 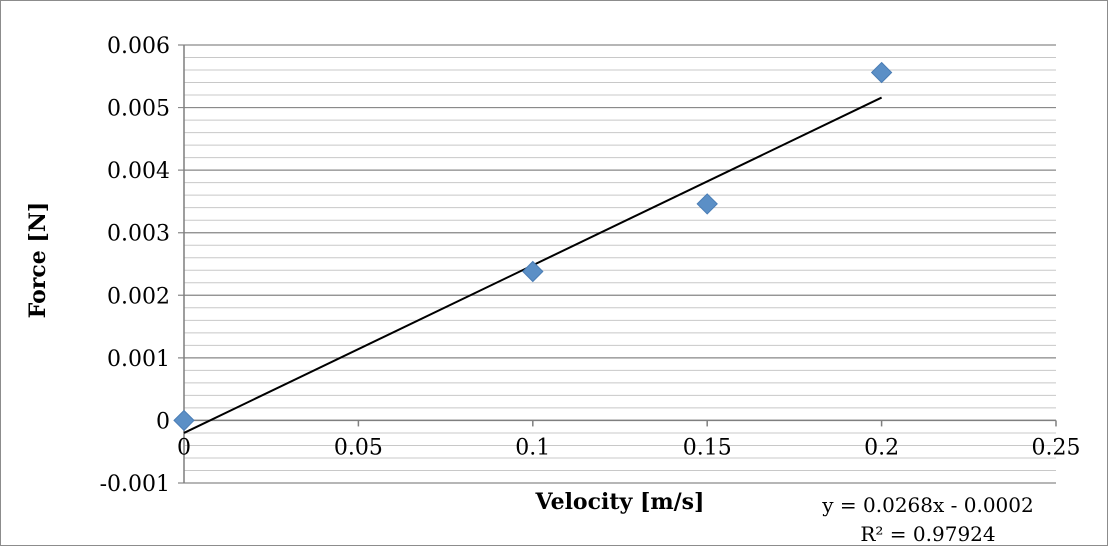 I want to click on y-tick-label: 0, so click(x=163, y=421).